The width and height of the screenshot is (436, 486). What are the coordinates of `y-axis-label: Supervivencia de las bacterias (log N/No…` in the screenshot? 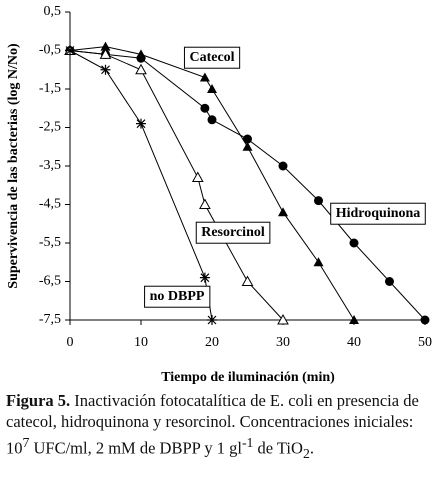 It's located at (13, 166).